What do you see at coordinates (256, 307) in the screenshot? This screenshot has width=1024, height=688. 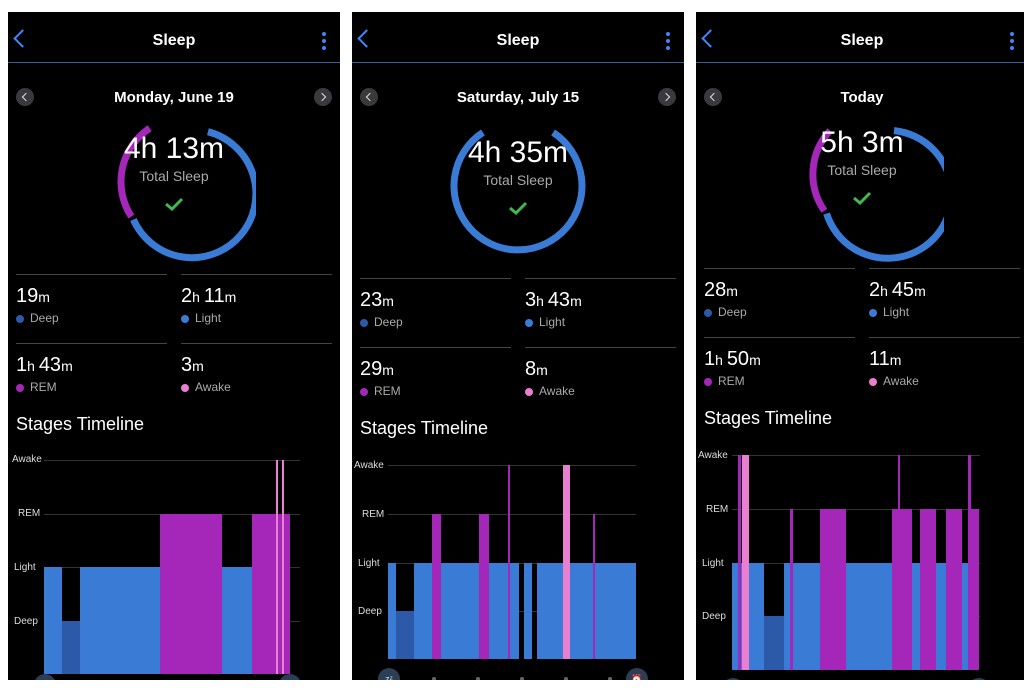 I see `stat-light: 2h 11m Light` at bounding box center [256, 307].